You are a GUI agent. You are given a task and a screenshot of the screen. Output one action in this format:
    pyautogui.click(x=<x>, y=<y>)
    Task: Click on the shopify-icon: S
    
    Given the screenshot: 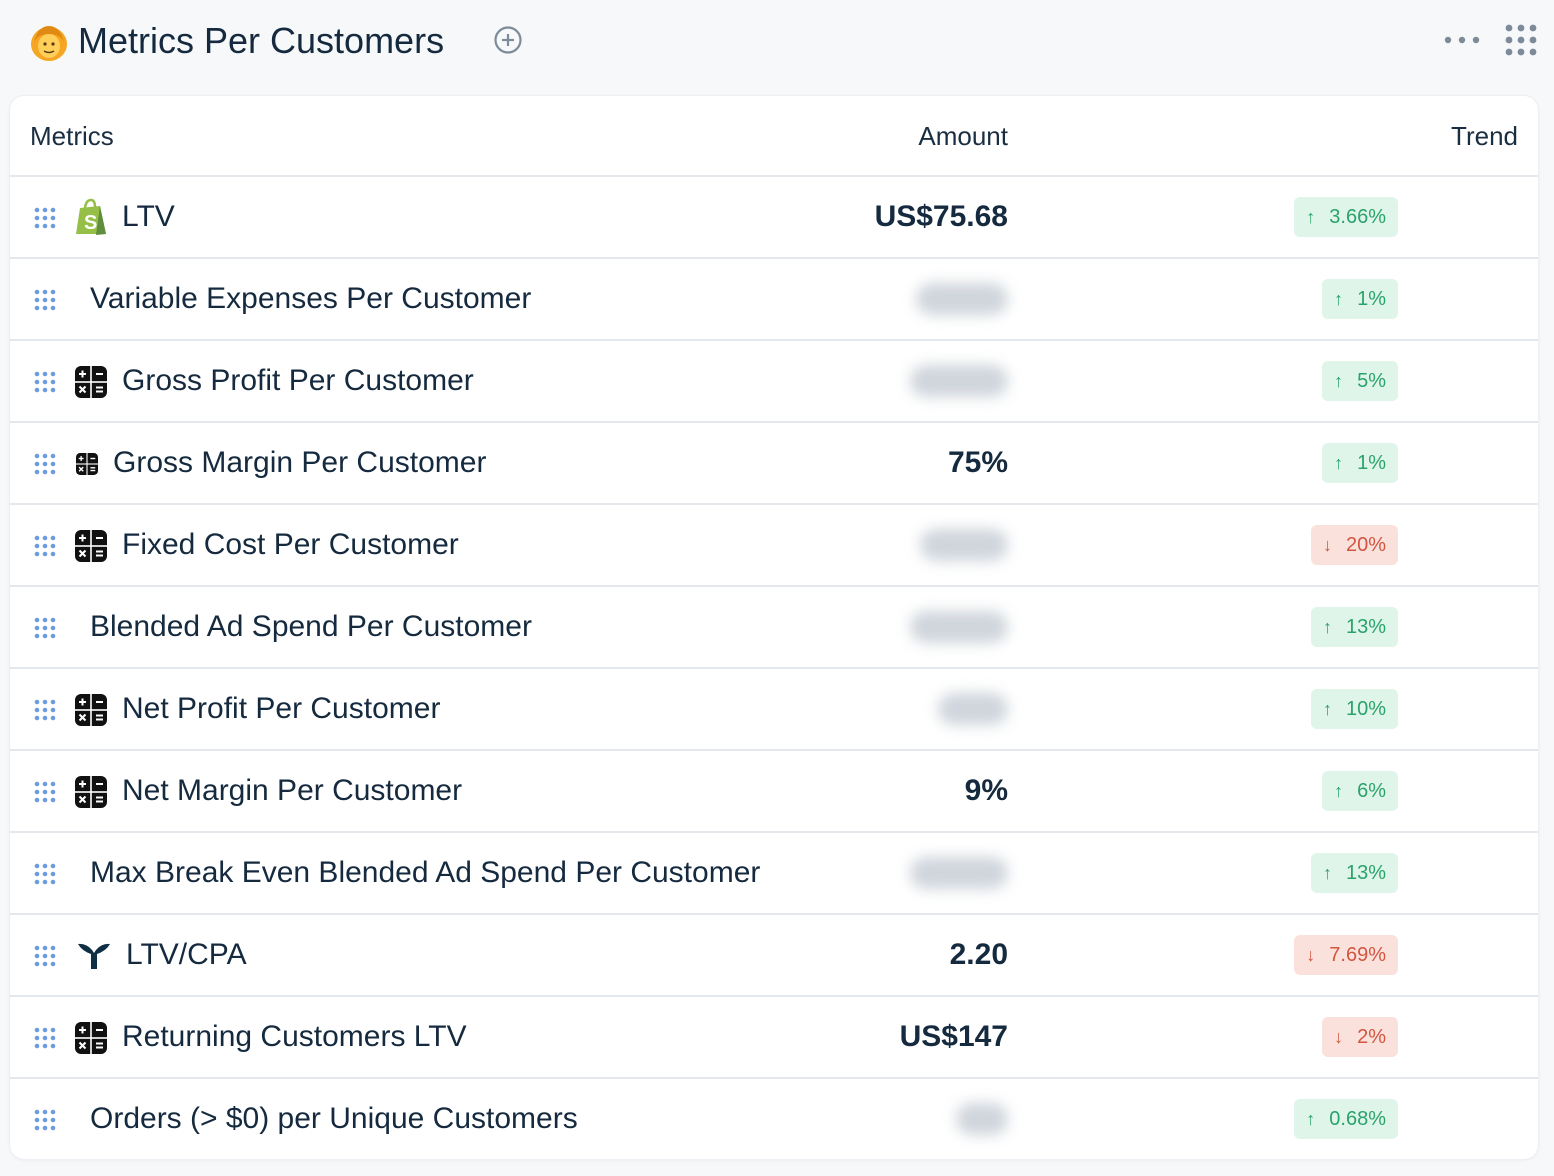 What is the action you would take?
    pyautogui.click(x=91, y=219)
    